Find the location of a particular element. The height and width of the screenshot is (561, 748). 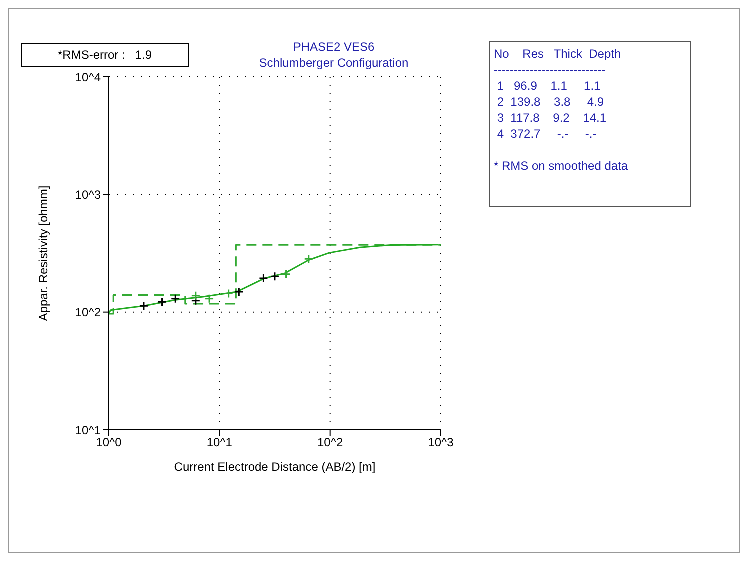

x-tick-label: 10^2 is located at coordinates (331, 443).